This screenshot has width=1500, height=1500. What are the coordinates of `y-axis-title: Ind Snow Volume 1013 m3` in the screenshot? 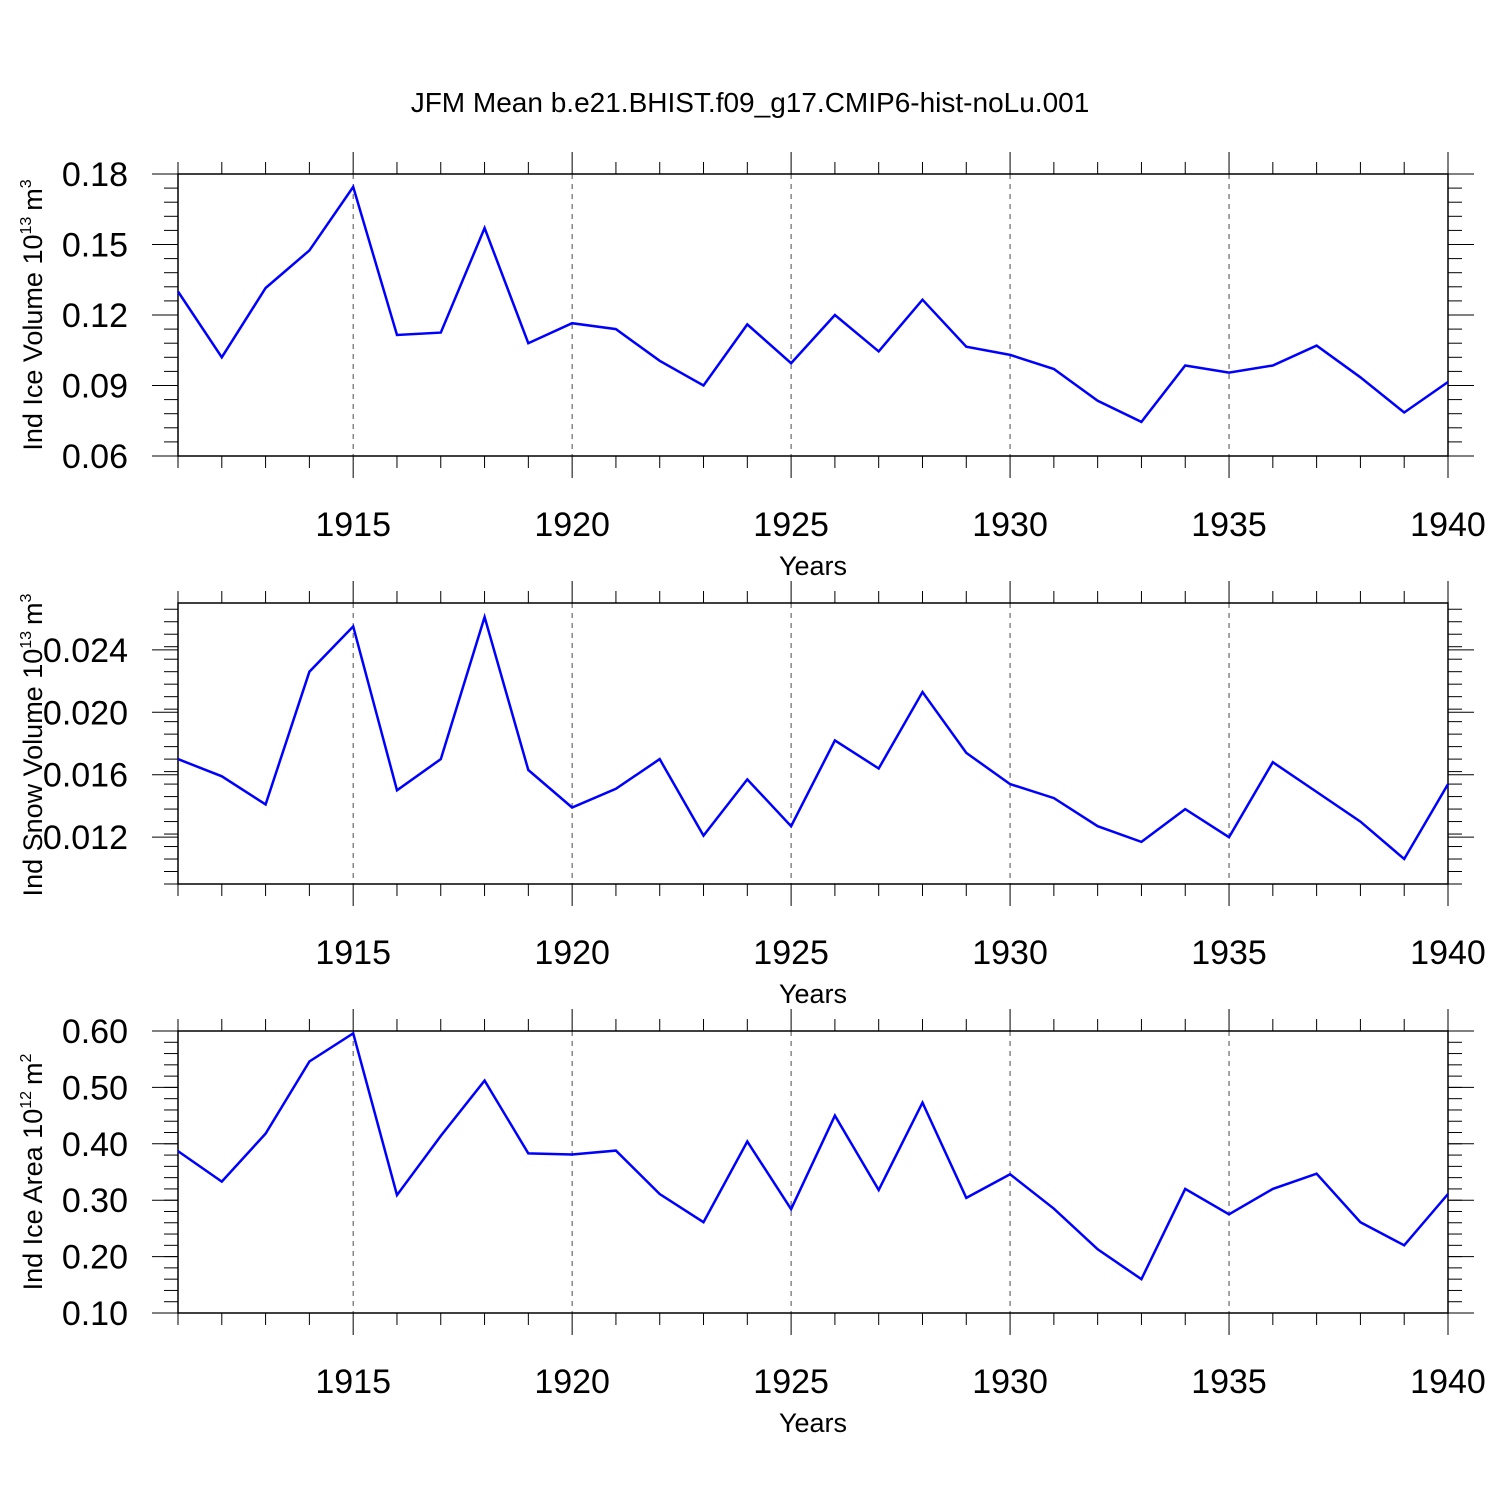 It's located at (33, 744).